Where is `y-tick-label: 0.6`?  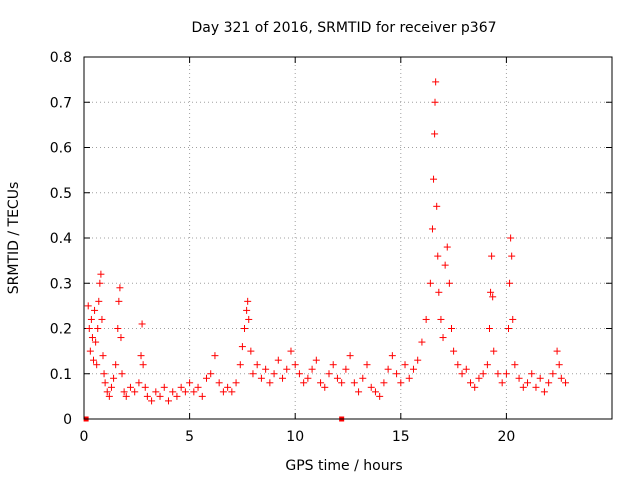
y-tick-label: 0.6 is located at coordinates (61, 149).